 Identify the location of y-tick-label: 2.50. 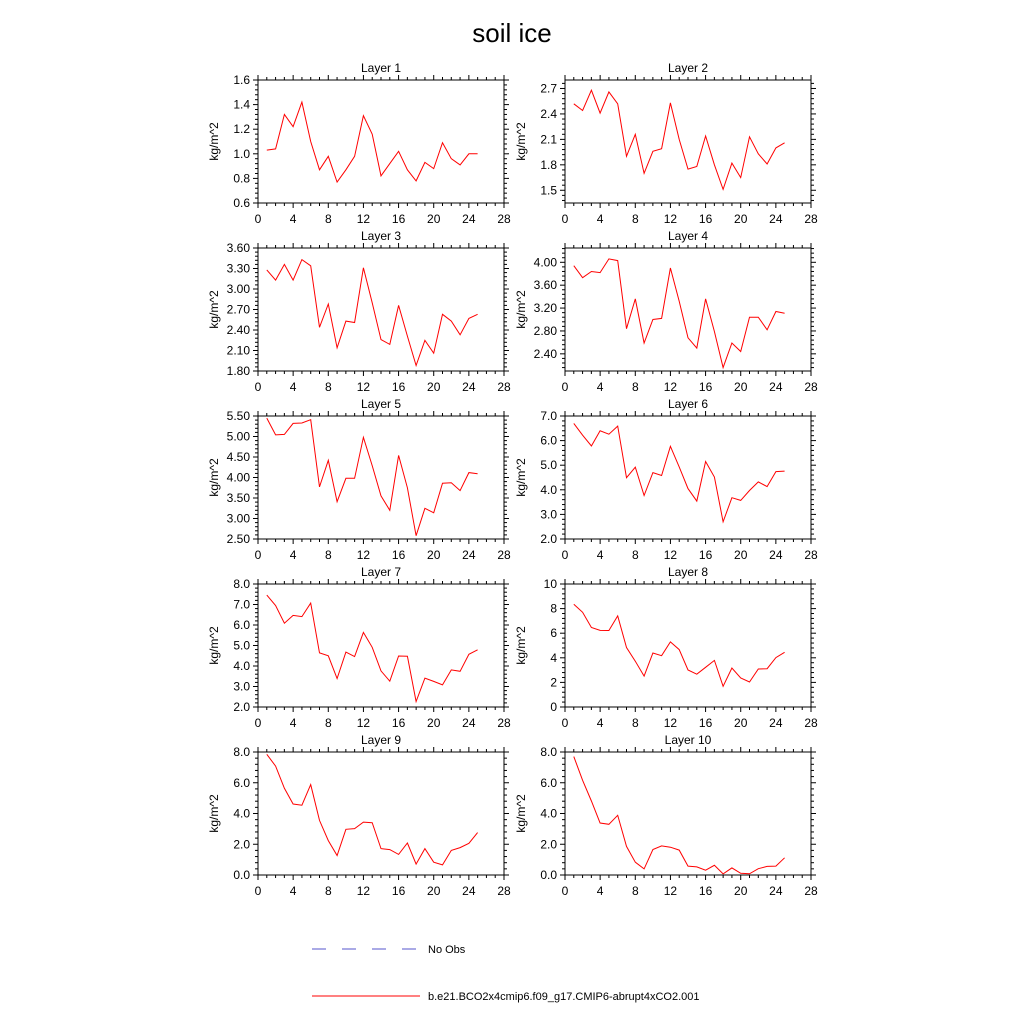
(239, 539).